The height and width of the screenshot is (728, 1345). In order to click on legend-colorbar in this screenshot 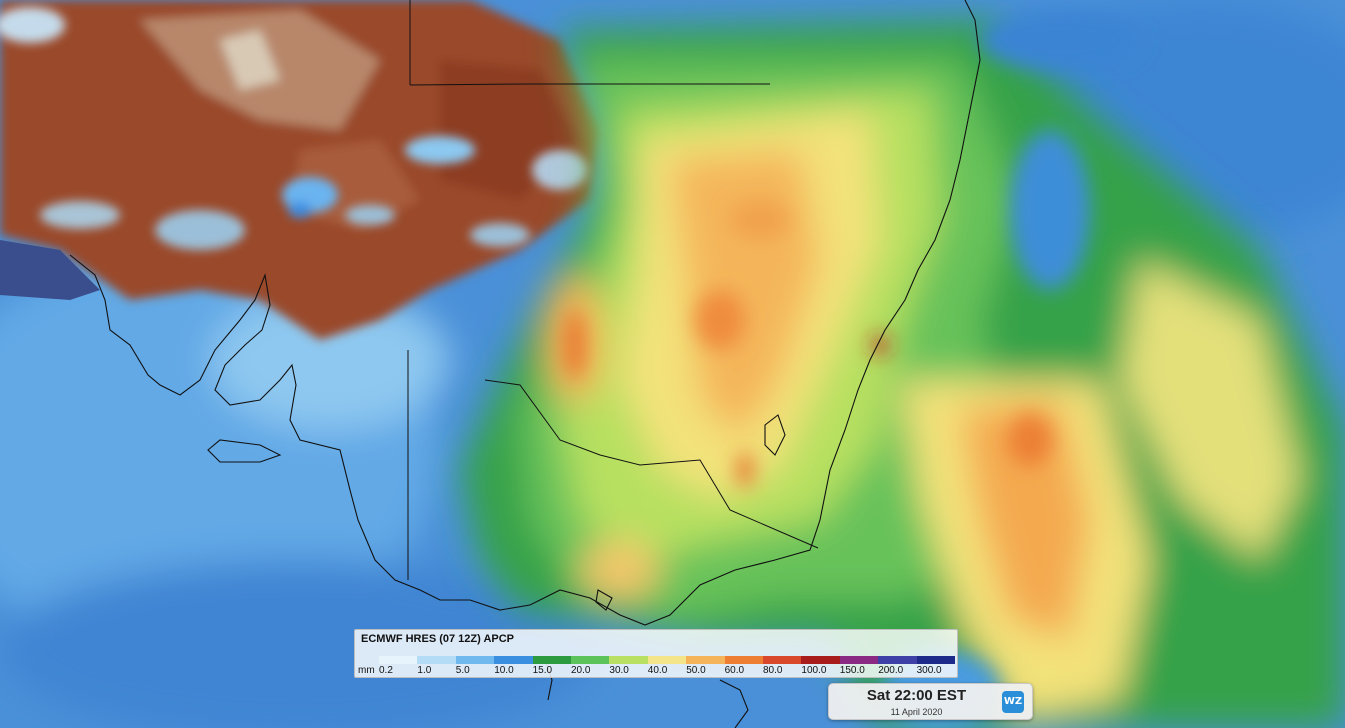, I will do `click(667, 660)`.